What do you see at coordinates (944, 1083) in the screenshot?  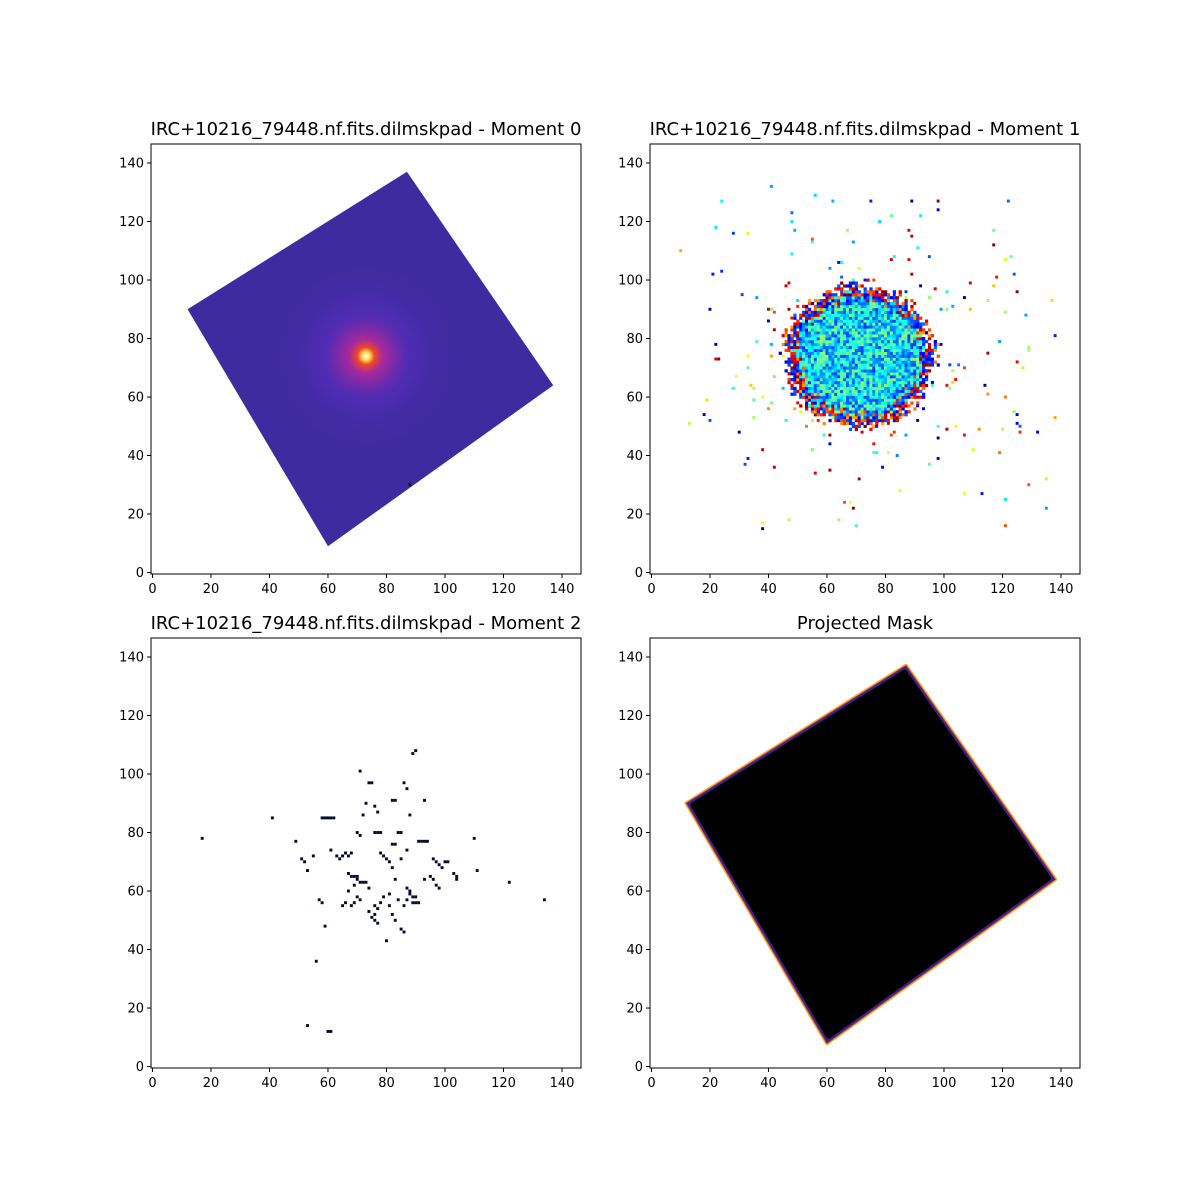 I see `x-tick-label: 100` at bounding box center [944, 1083].